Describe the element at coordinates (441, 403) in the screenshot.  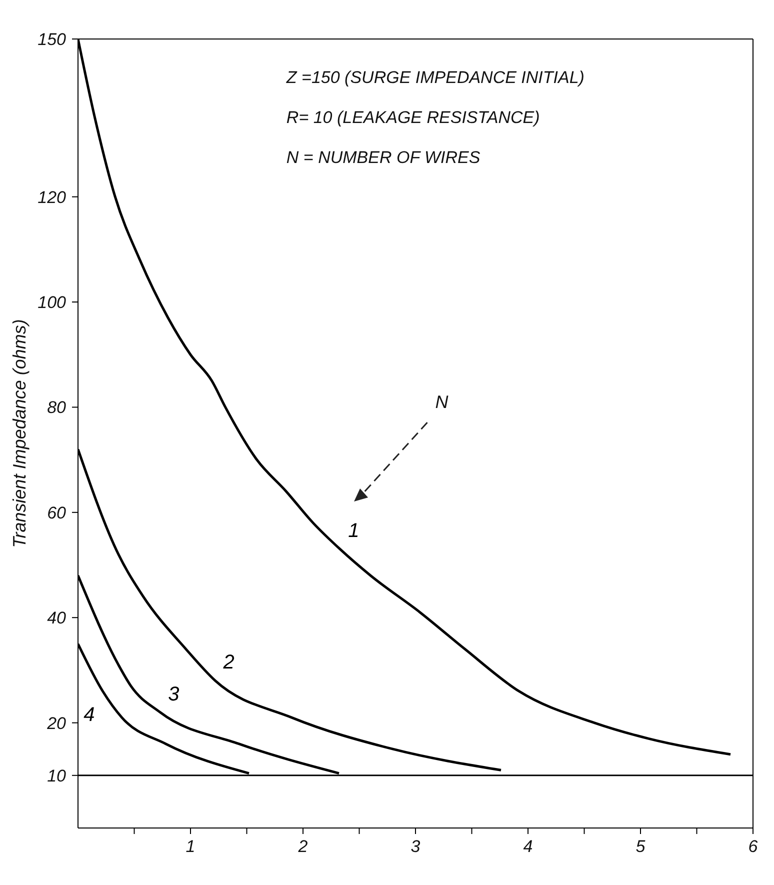
I see `annotation: N` at that location.